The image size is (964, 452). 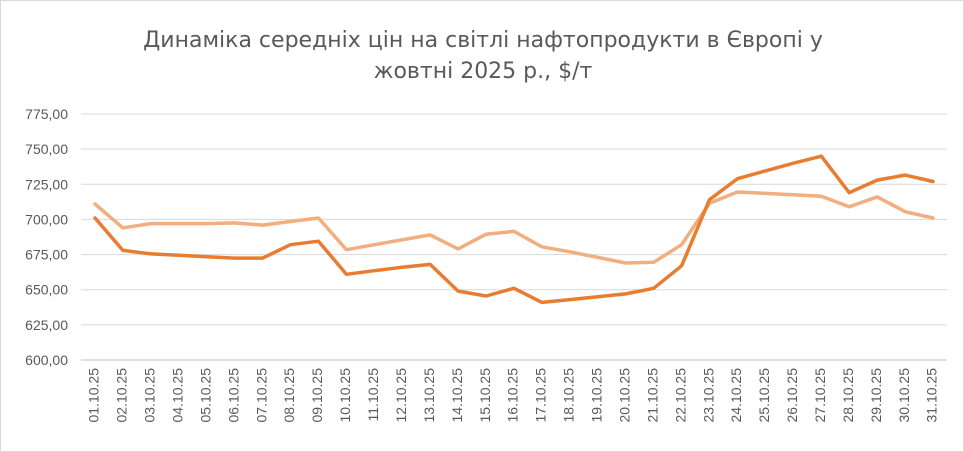 What do you see at coordinates (46, 184) in the screenshot?
I see `y-tick-label: 725,00` at bounding box center [46, 184].